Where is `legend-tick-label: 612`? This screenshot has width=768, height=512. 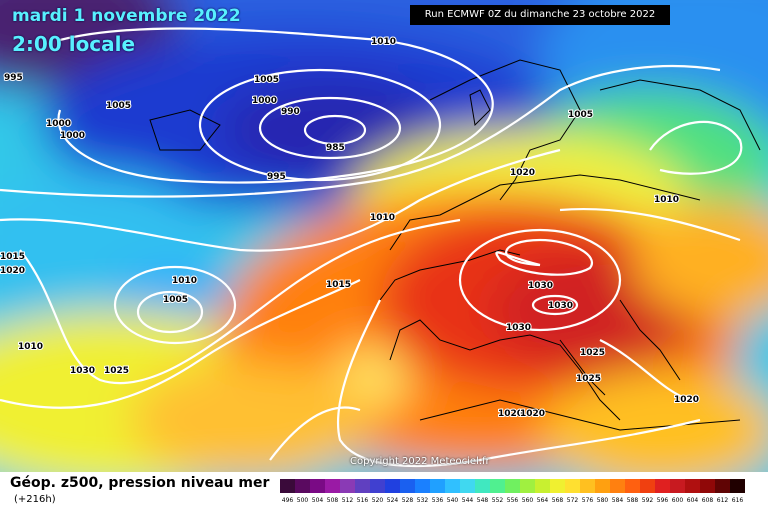
legend-tick-label: 612 is located at coordinates (723, 500).